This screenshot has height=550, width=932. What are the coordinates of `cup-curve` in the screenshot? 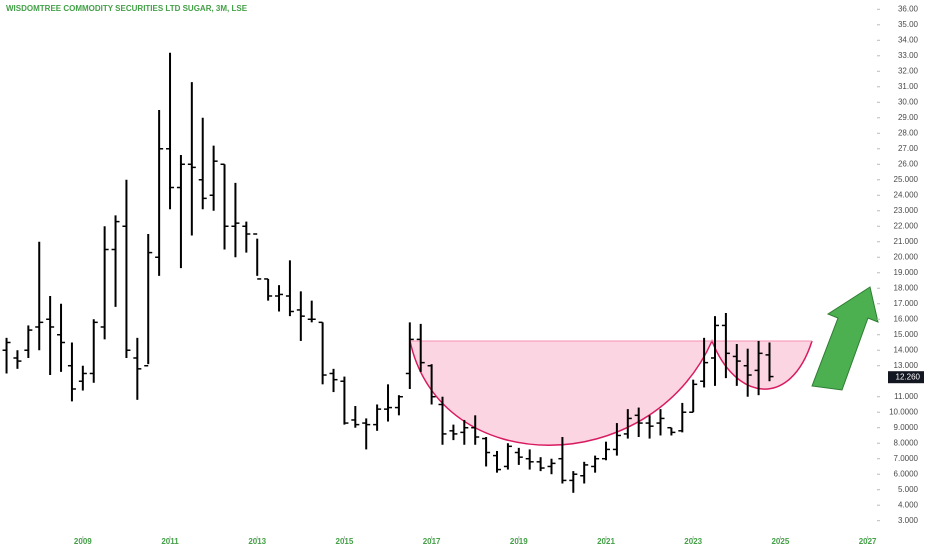 It's located at (611, 392).